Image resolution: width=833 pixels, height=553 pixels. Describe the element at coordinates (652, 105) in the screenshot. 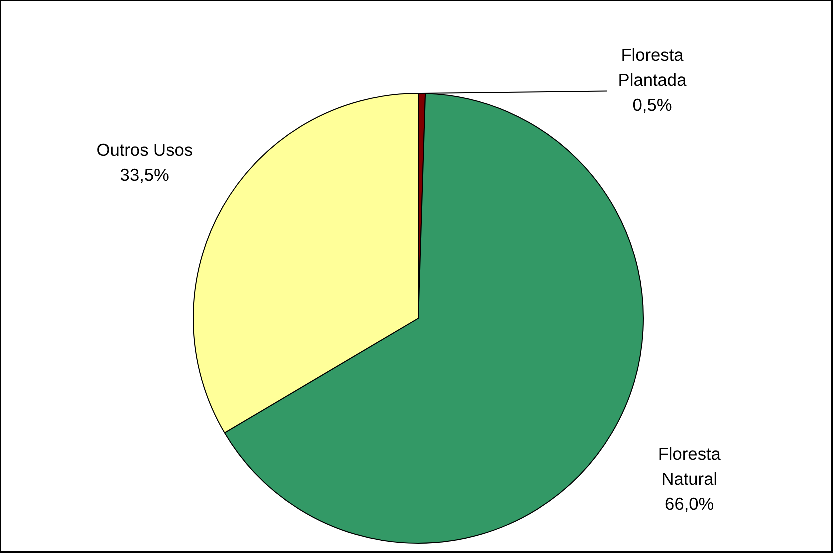

I see `data-label: 0,5%` at that location.